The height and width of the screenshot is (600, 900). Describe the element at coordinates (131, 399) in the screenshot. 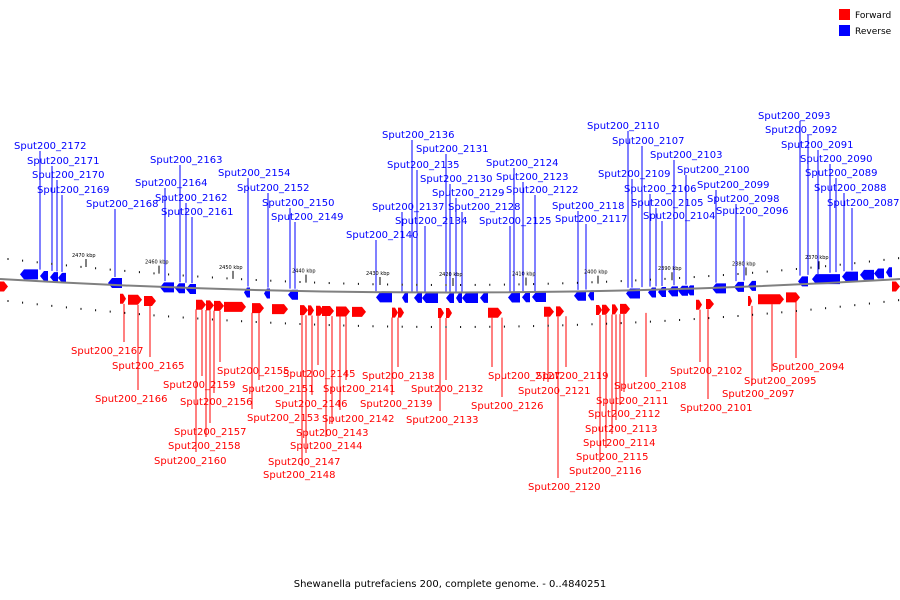

I see `forward-gene-label: Sput200_2166` at that location.